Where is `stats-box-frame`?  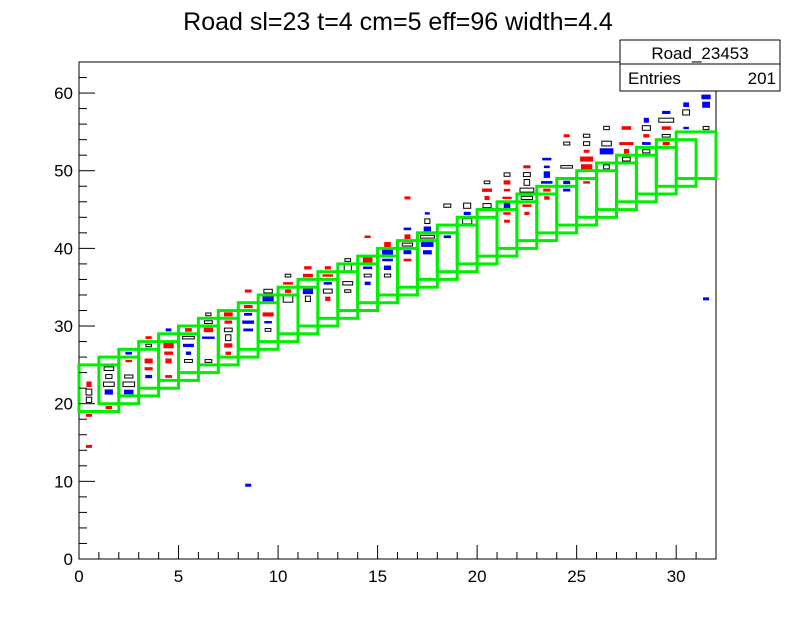
stats-box-frame is located at coordinates (700, 65).